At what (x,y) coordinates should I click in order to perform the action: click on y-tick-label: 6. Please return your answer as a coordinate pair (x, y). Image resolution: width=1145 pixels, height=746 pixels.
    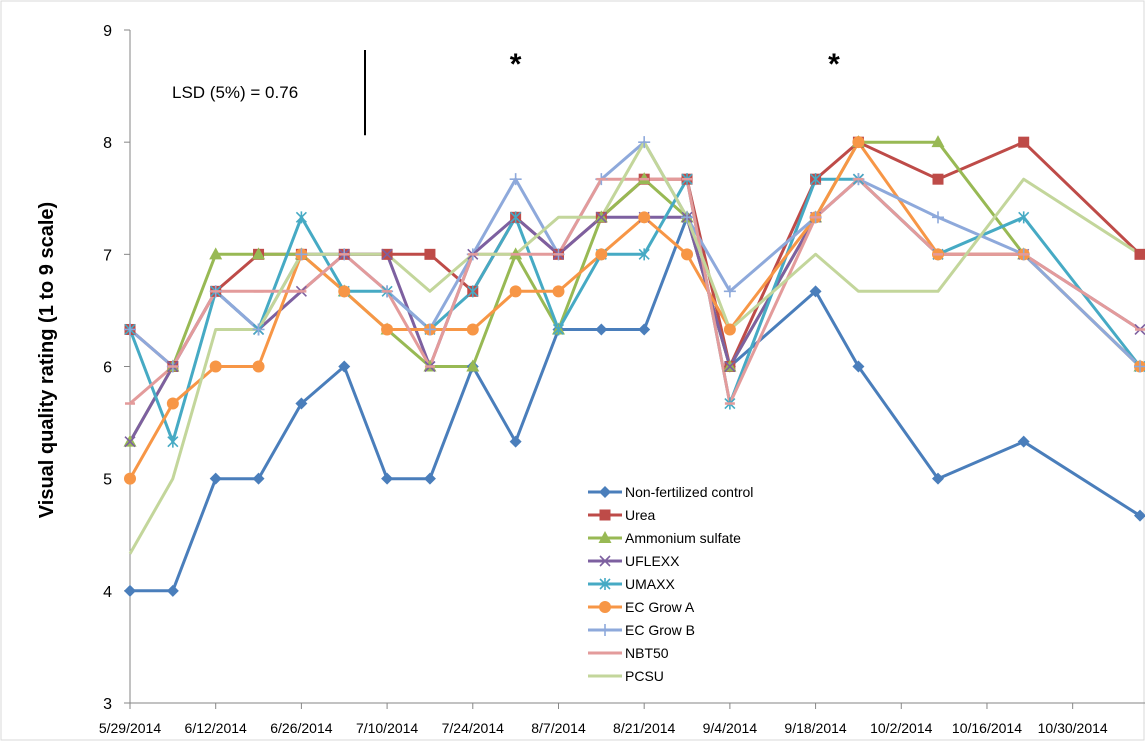
    Looking at the image, I should click on (107, 368).